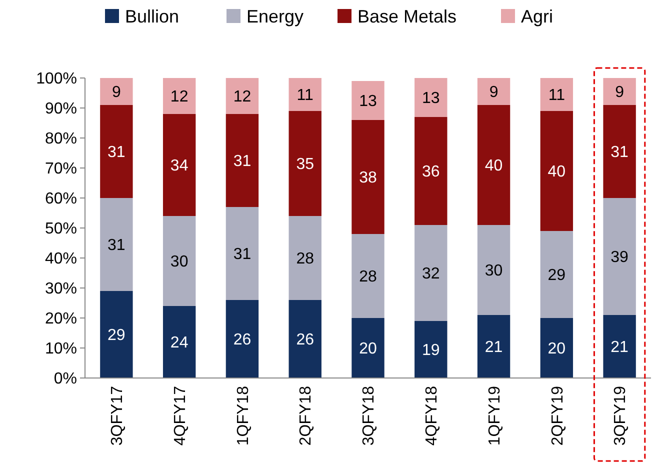 The width and height of the screenshot is (669, 469). I want to click on legend-label: Agri, so click(537, 16).